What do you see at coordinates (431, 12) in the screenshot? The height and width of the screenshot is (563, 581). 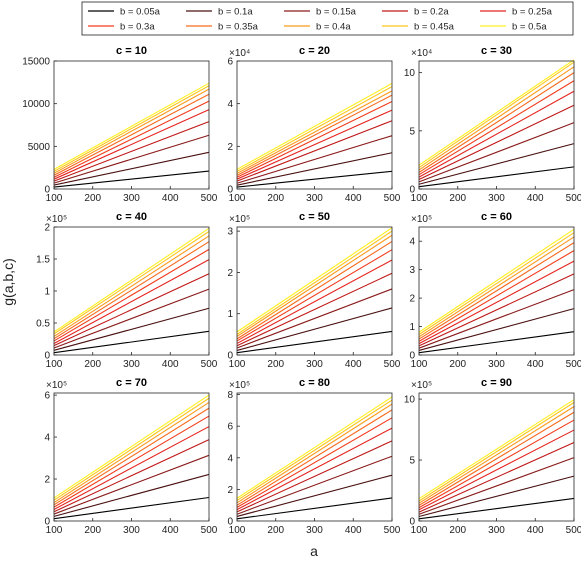 I see `legend-entry-label: b = 0.2a` at bounding box center [431, 12].